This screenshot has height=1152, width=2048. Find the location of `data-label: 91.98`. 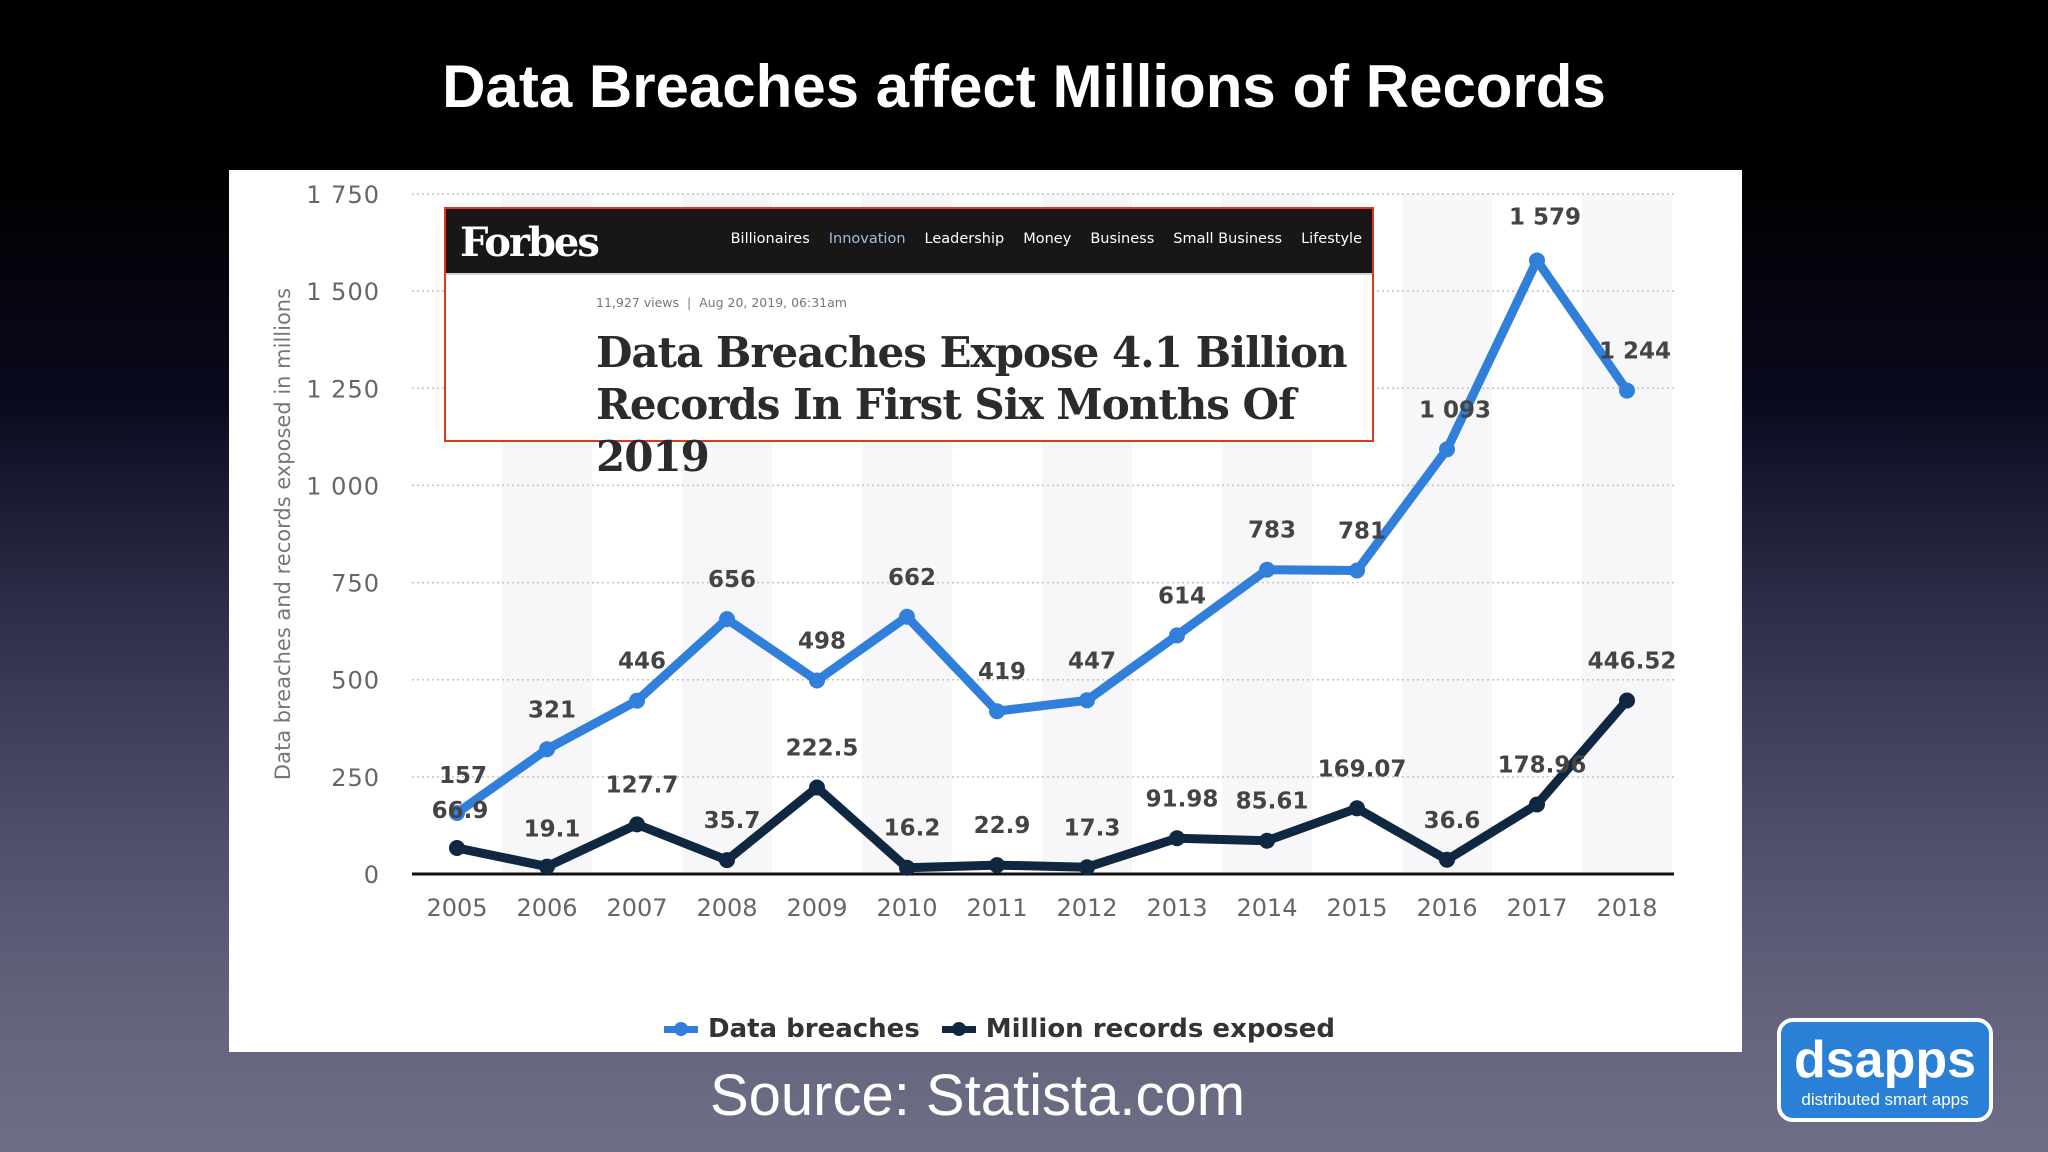

data-label: 91.98 is located at coordinates (1182, 799).